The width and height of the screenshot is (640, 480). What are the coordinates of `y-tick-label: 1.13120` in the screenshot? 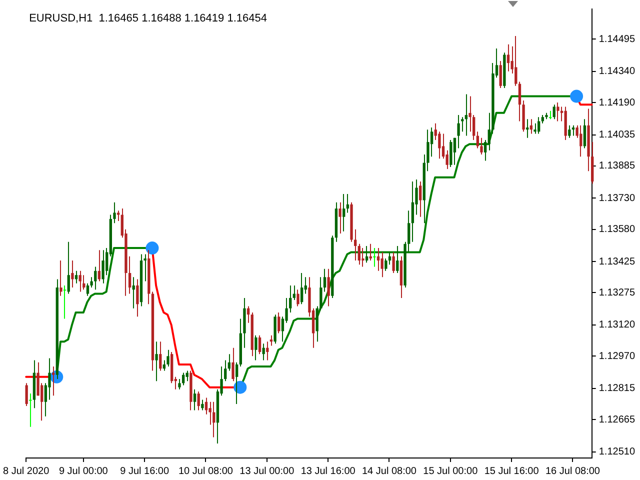 It's located at (617, 325).